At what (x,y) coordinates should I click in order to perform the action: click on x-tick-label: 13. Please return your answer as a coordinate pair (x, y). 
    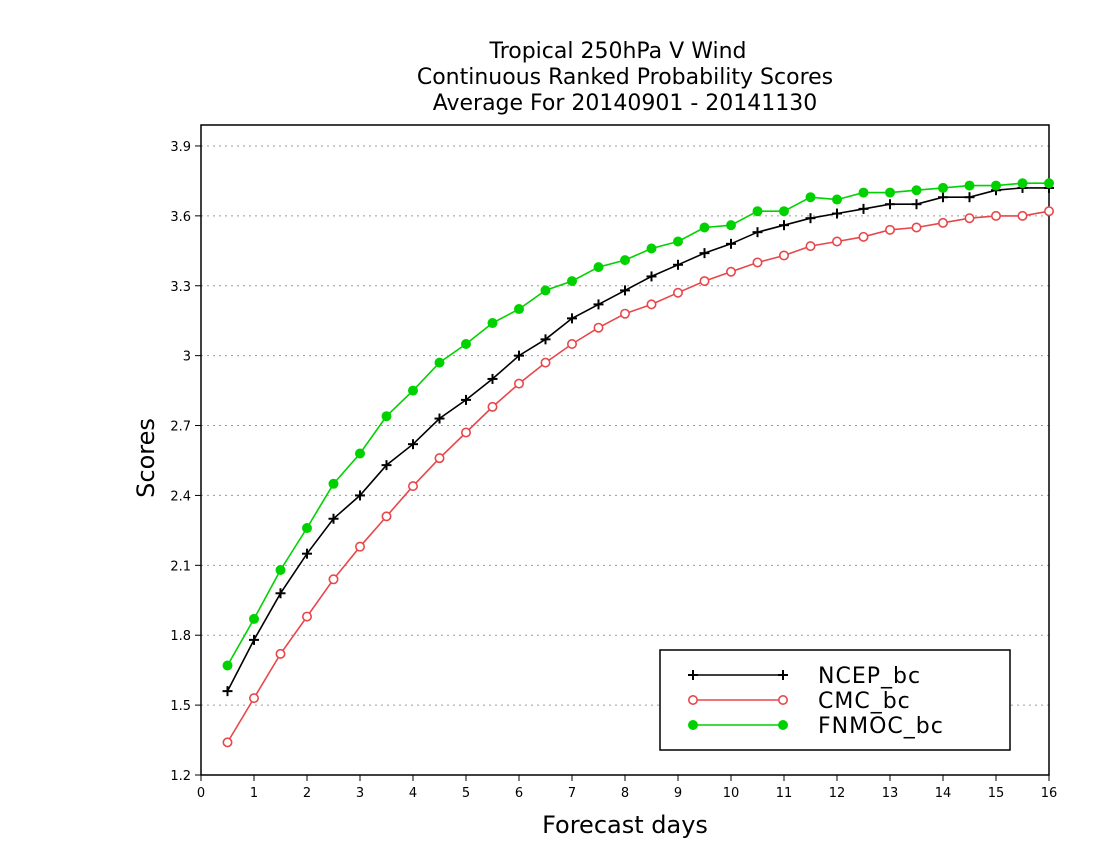
    Looking at the image, I should click on (890, 793).